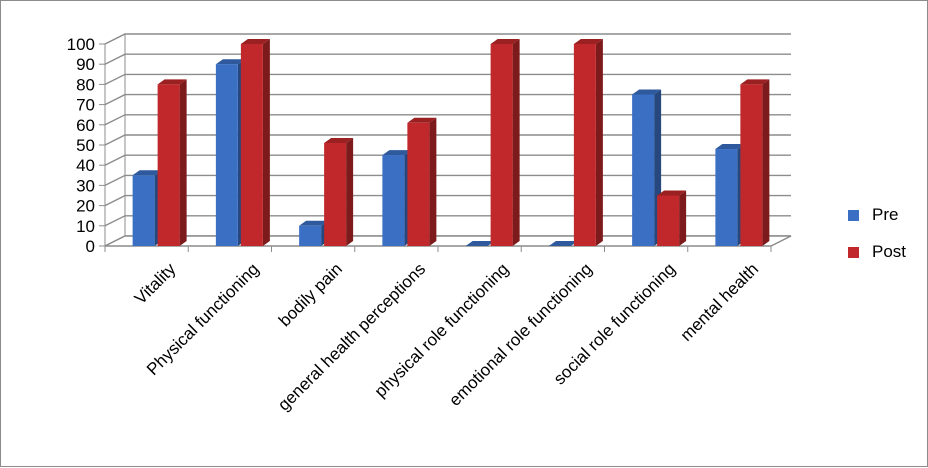 This screenshot has height=468, width=928. Describe the element at coordinates (81, 44) in the screenshot. I see `y-tick-label: 100` at that location.